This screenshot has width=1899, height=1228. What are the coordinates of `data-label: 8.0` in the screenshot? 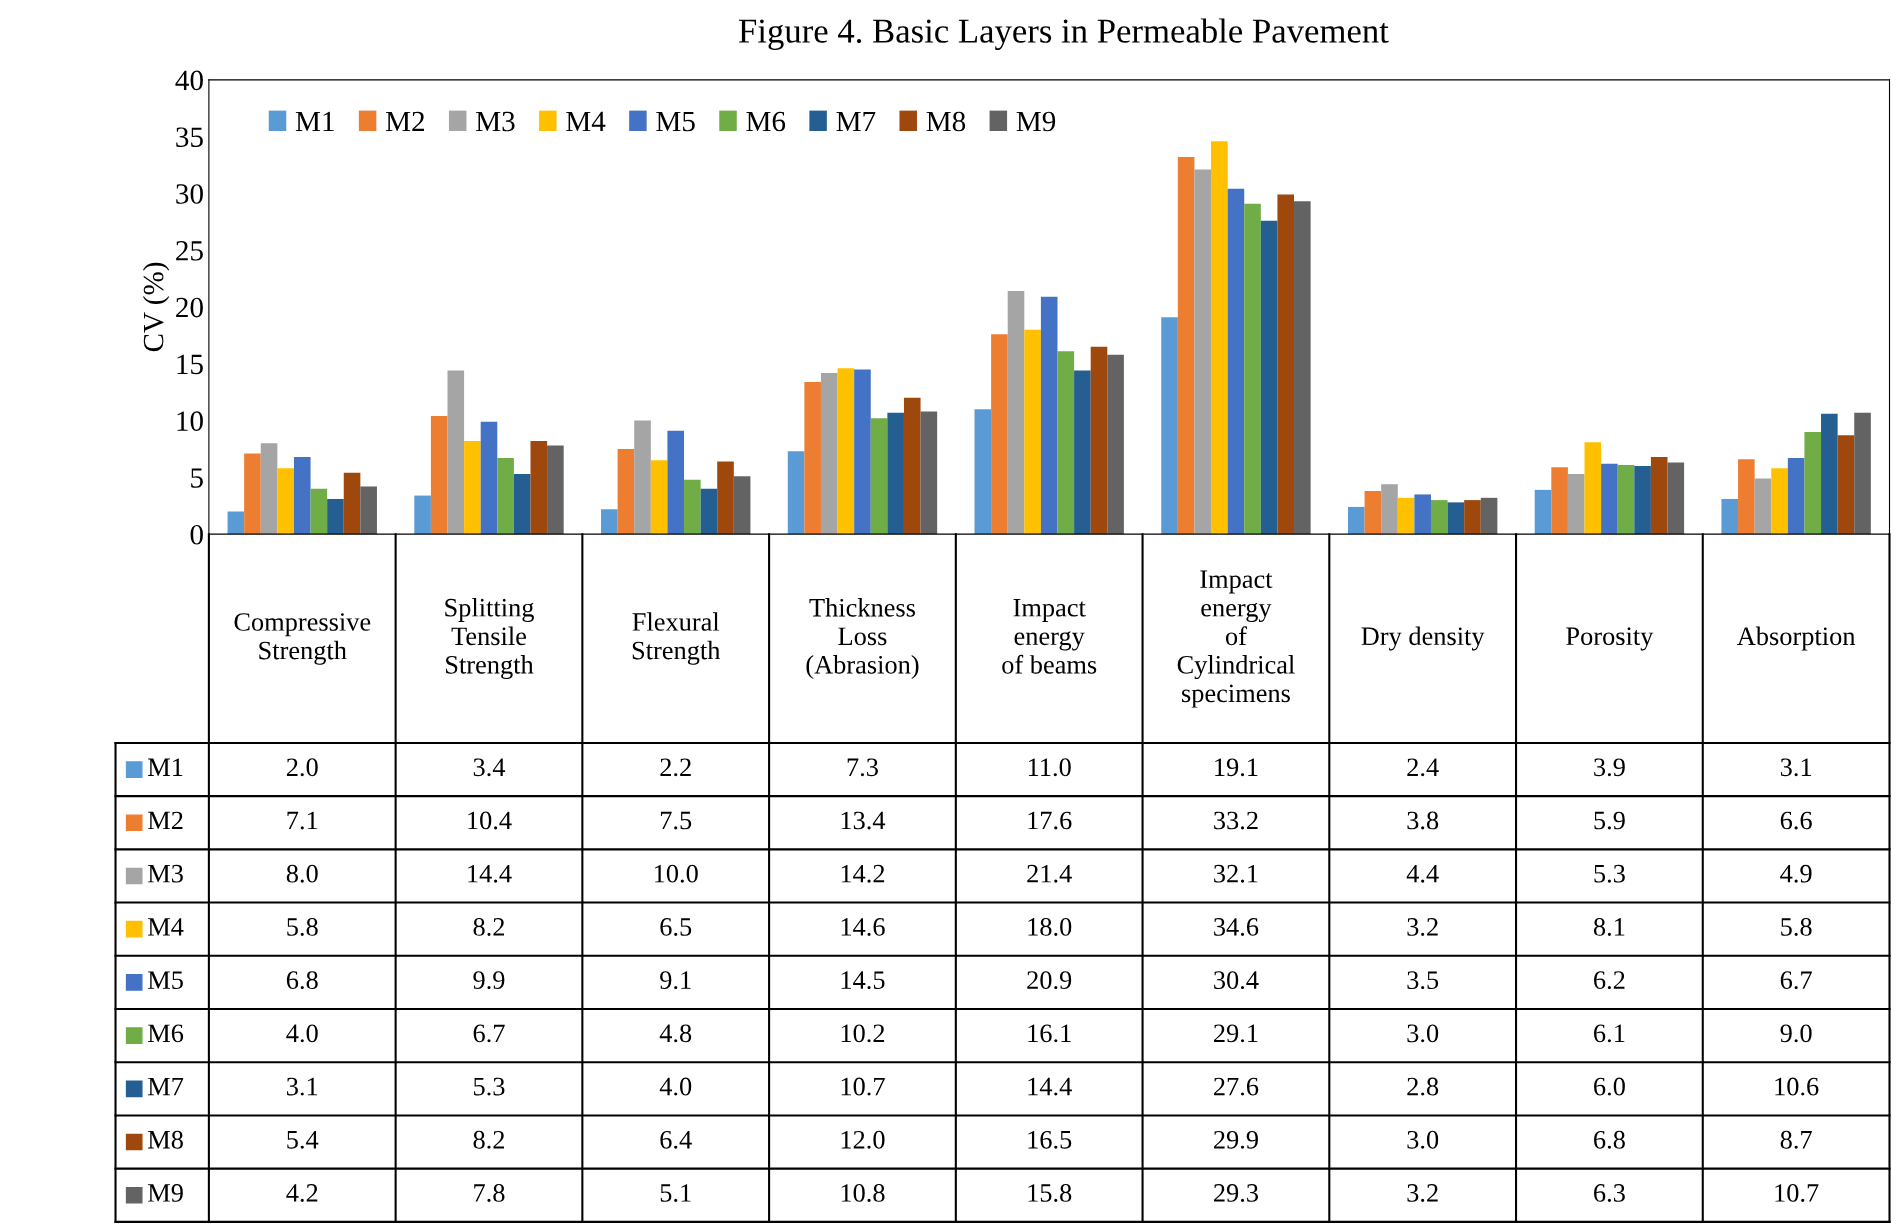 It's located at (302, 873).